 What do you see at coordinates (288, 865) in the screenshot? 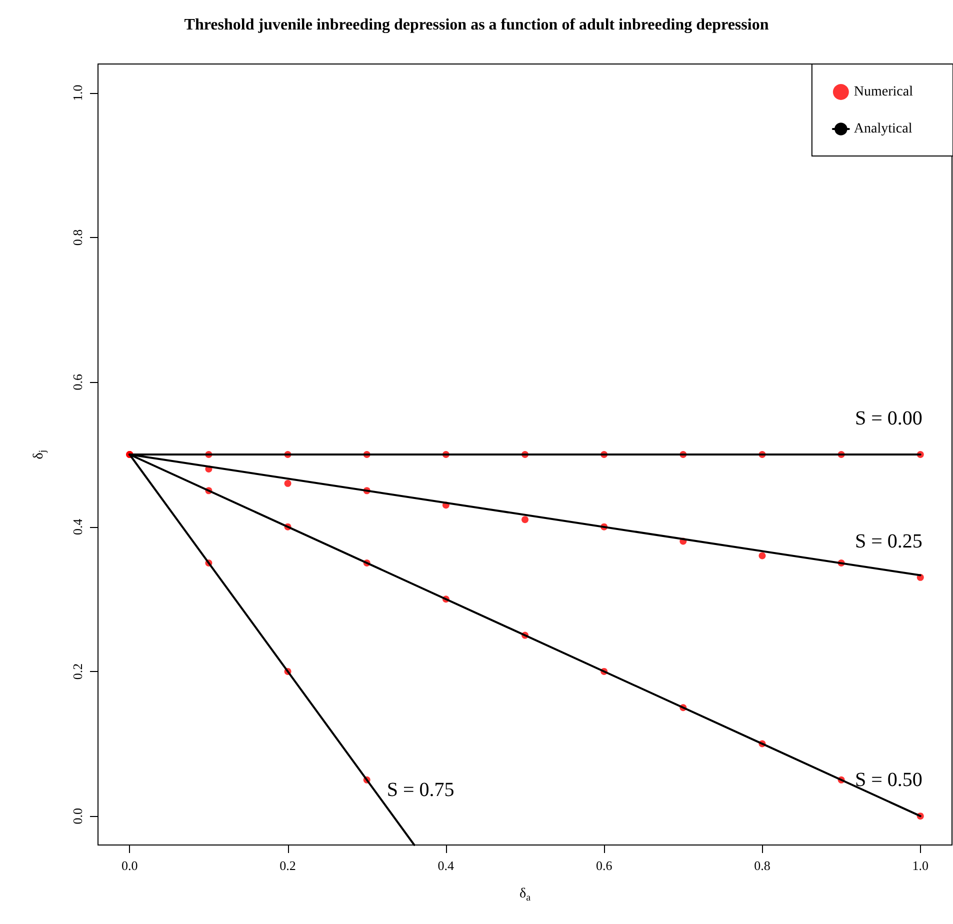
I see `x-tick-label: 0.2` at bounding box center [288, 865].